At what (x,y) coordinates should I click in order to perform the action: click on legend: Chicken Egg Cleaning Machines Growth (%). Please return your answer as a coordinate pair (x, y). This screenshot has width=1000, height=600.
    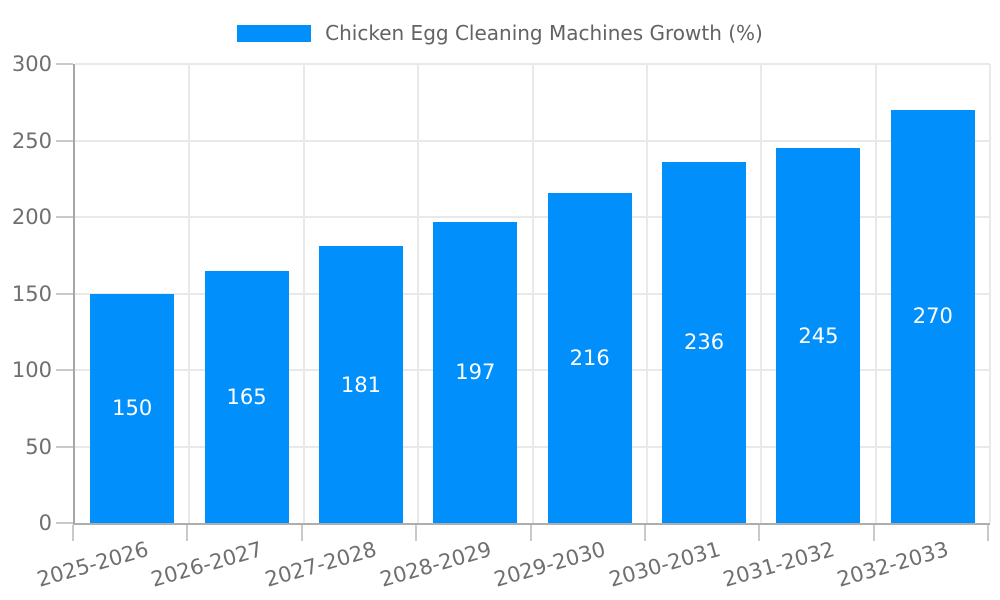
    Looking at the image, I should click on (500, 33).